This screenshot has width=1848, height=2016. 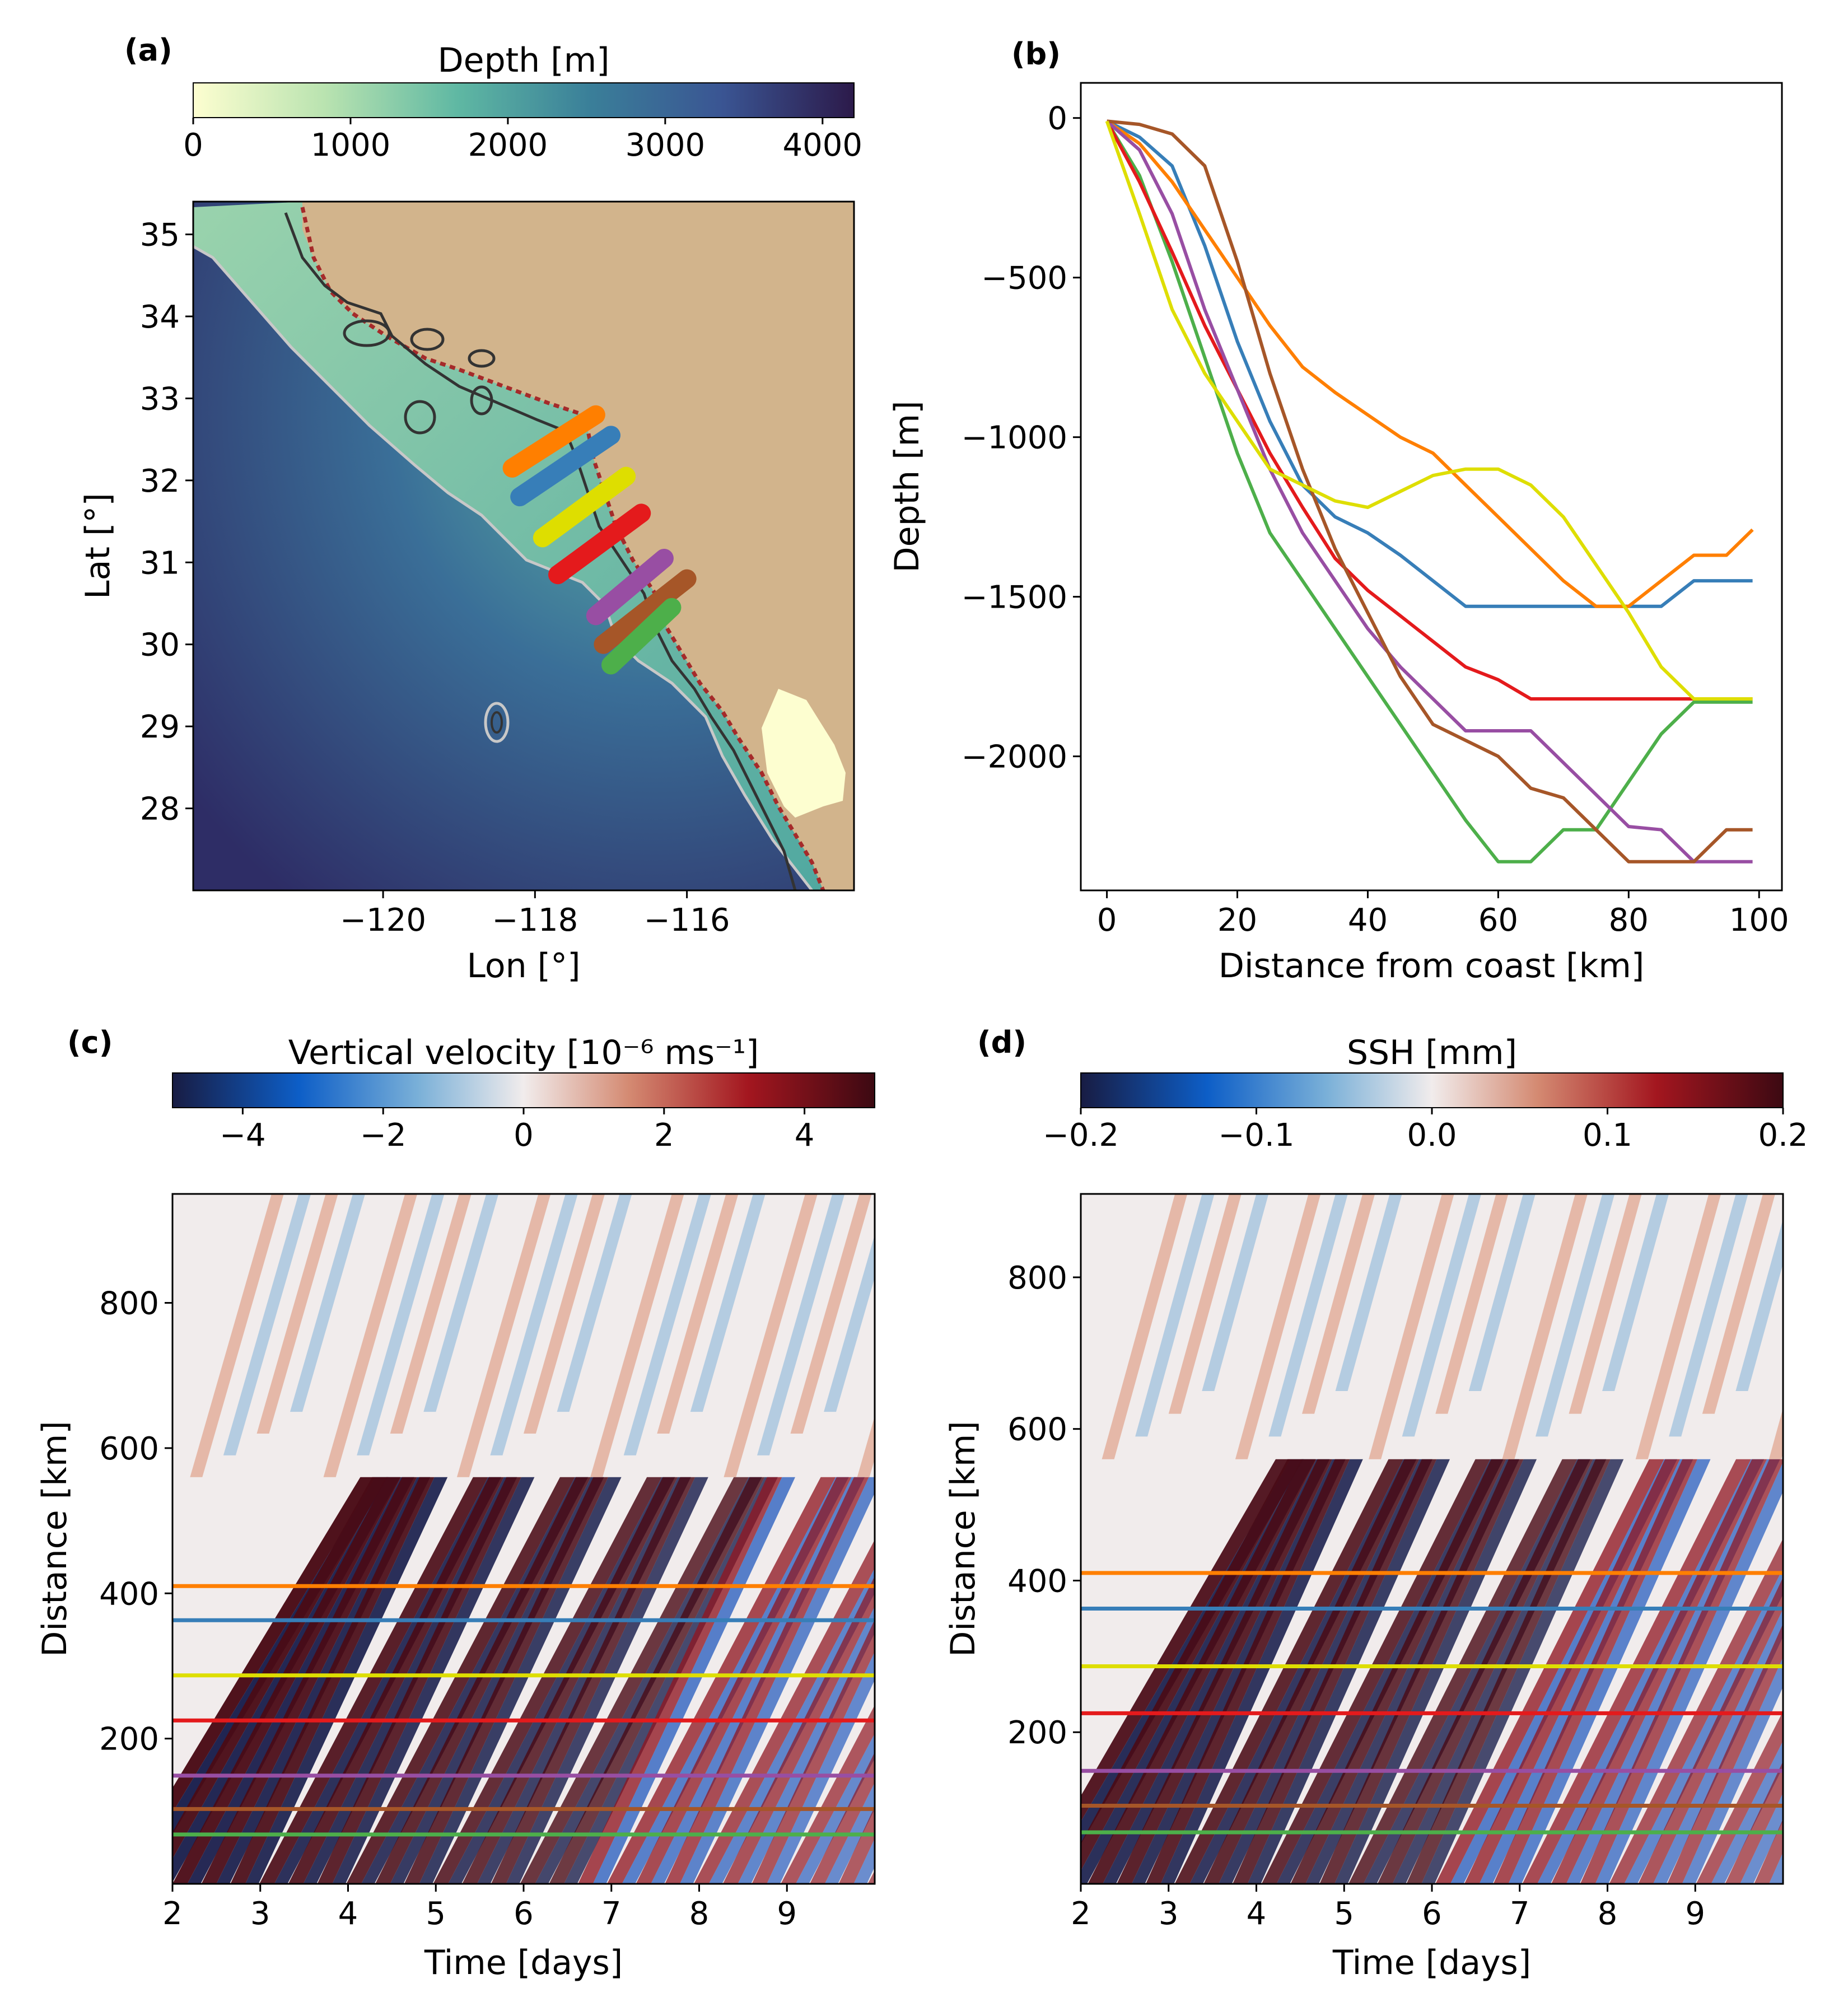 I want to click on panel-a-frame, so click(x=524, y=546).